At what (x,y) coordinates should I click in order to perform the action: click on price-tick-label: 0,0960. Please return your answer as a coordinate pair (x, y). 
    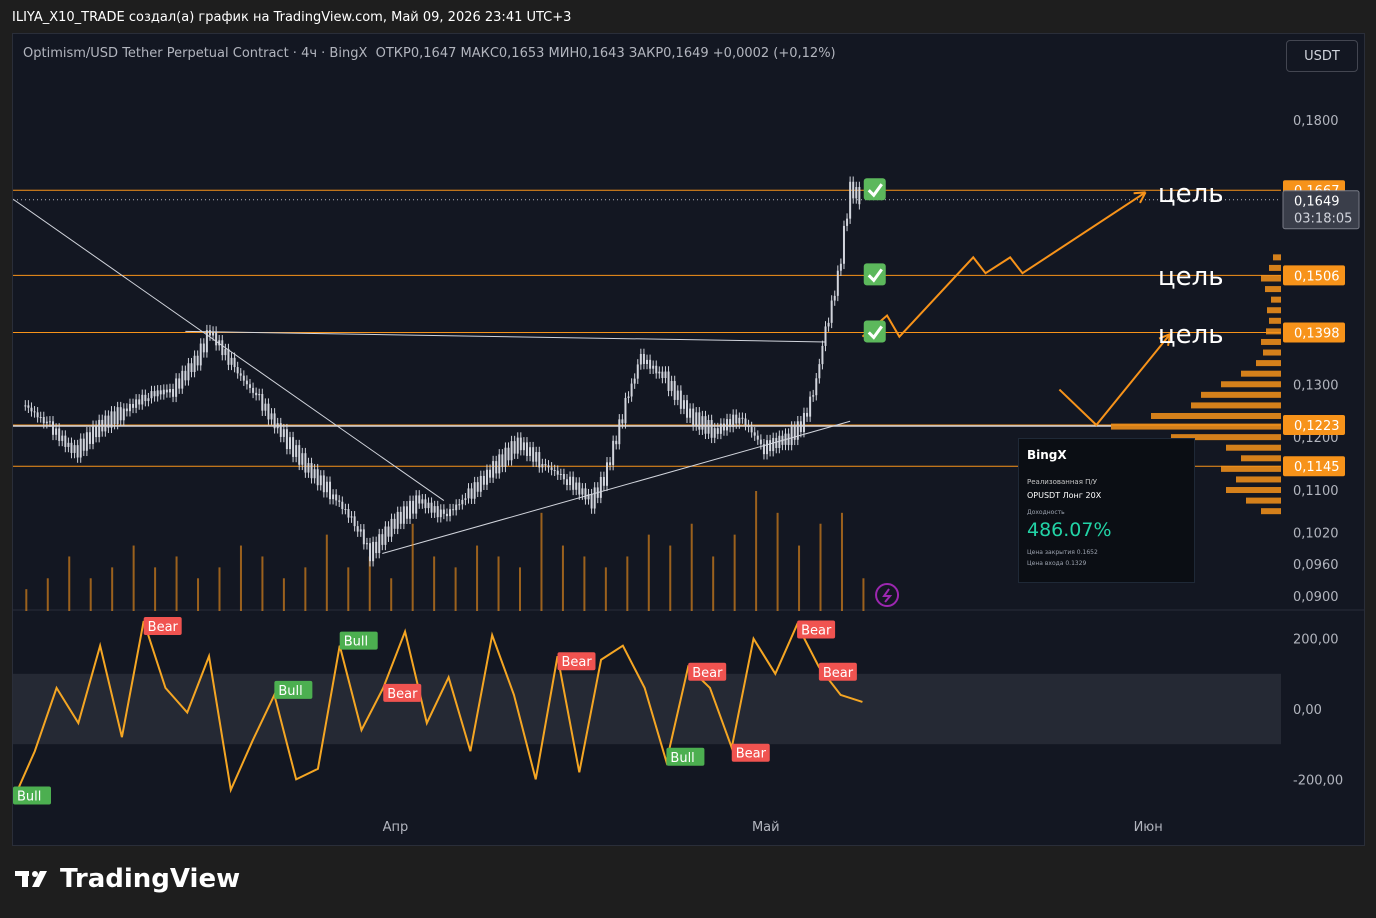
    Looking at the image, I should click on (1316, 565).